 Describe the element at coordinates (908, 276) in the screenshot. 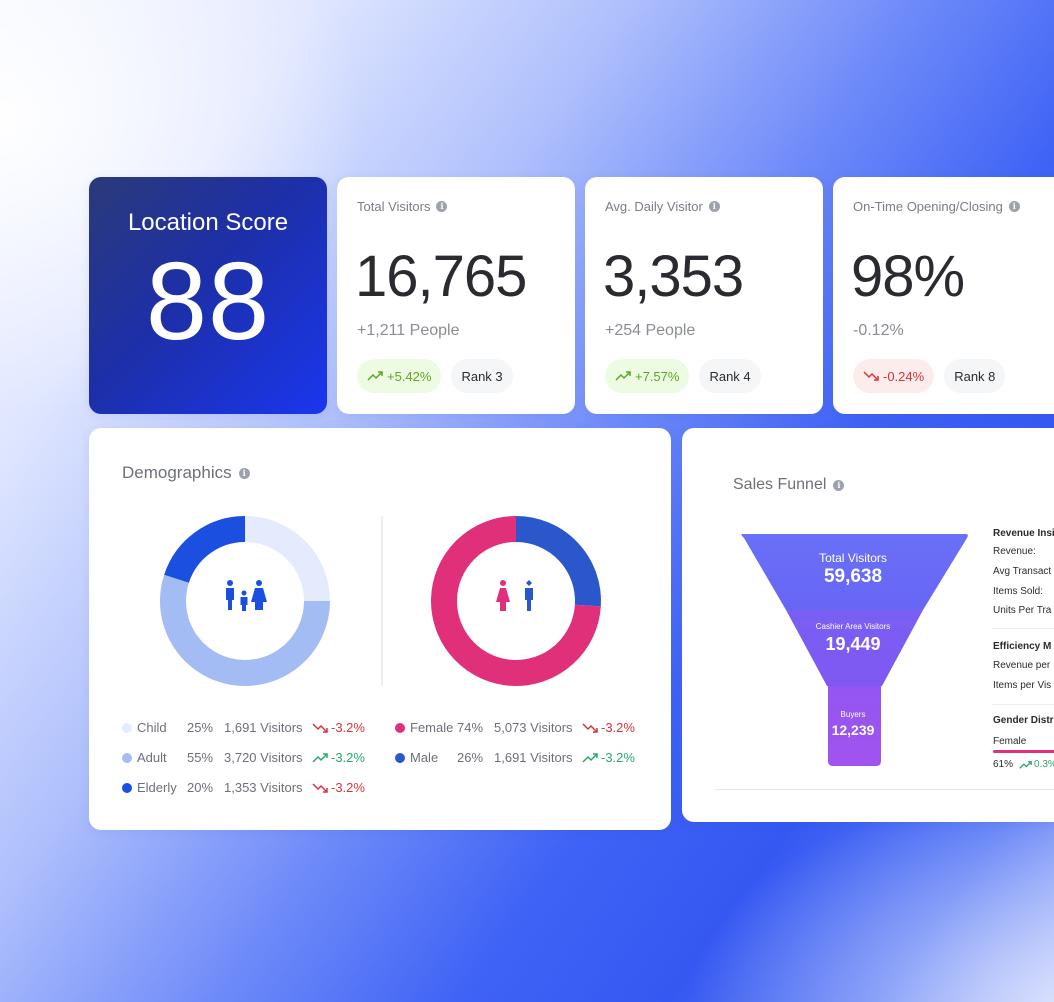

I see `kpi-value: 98%` at that location.